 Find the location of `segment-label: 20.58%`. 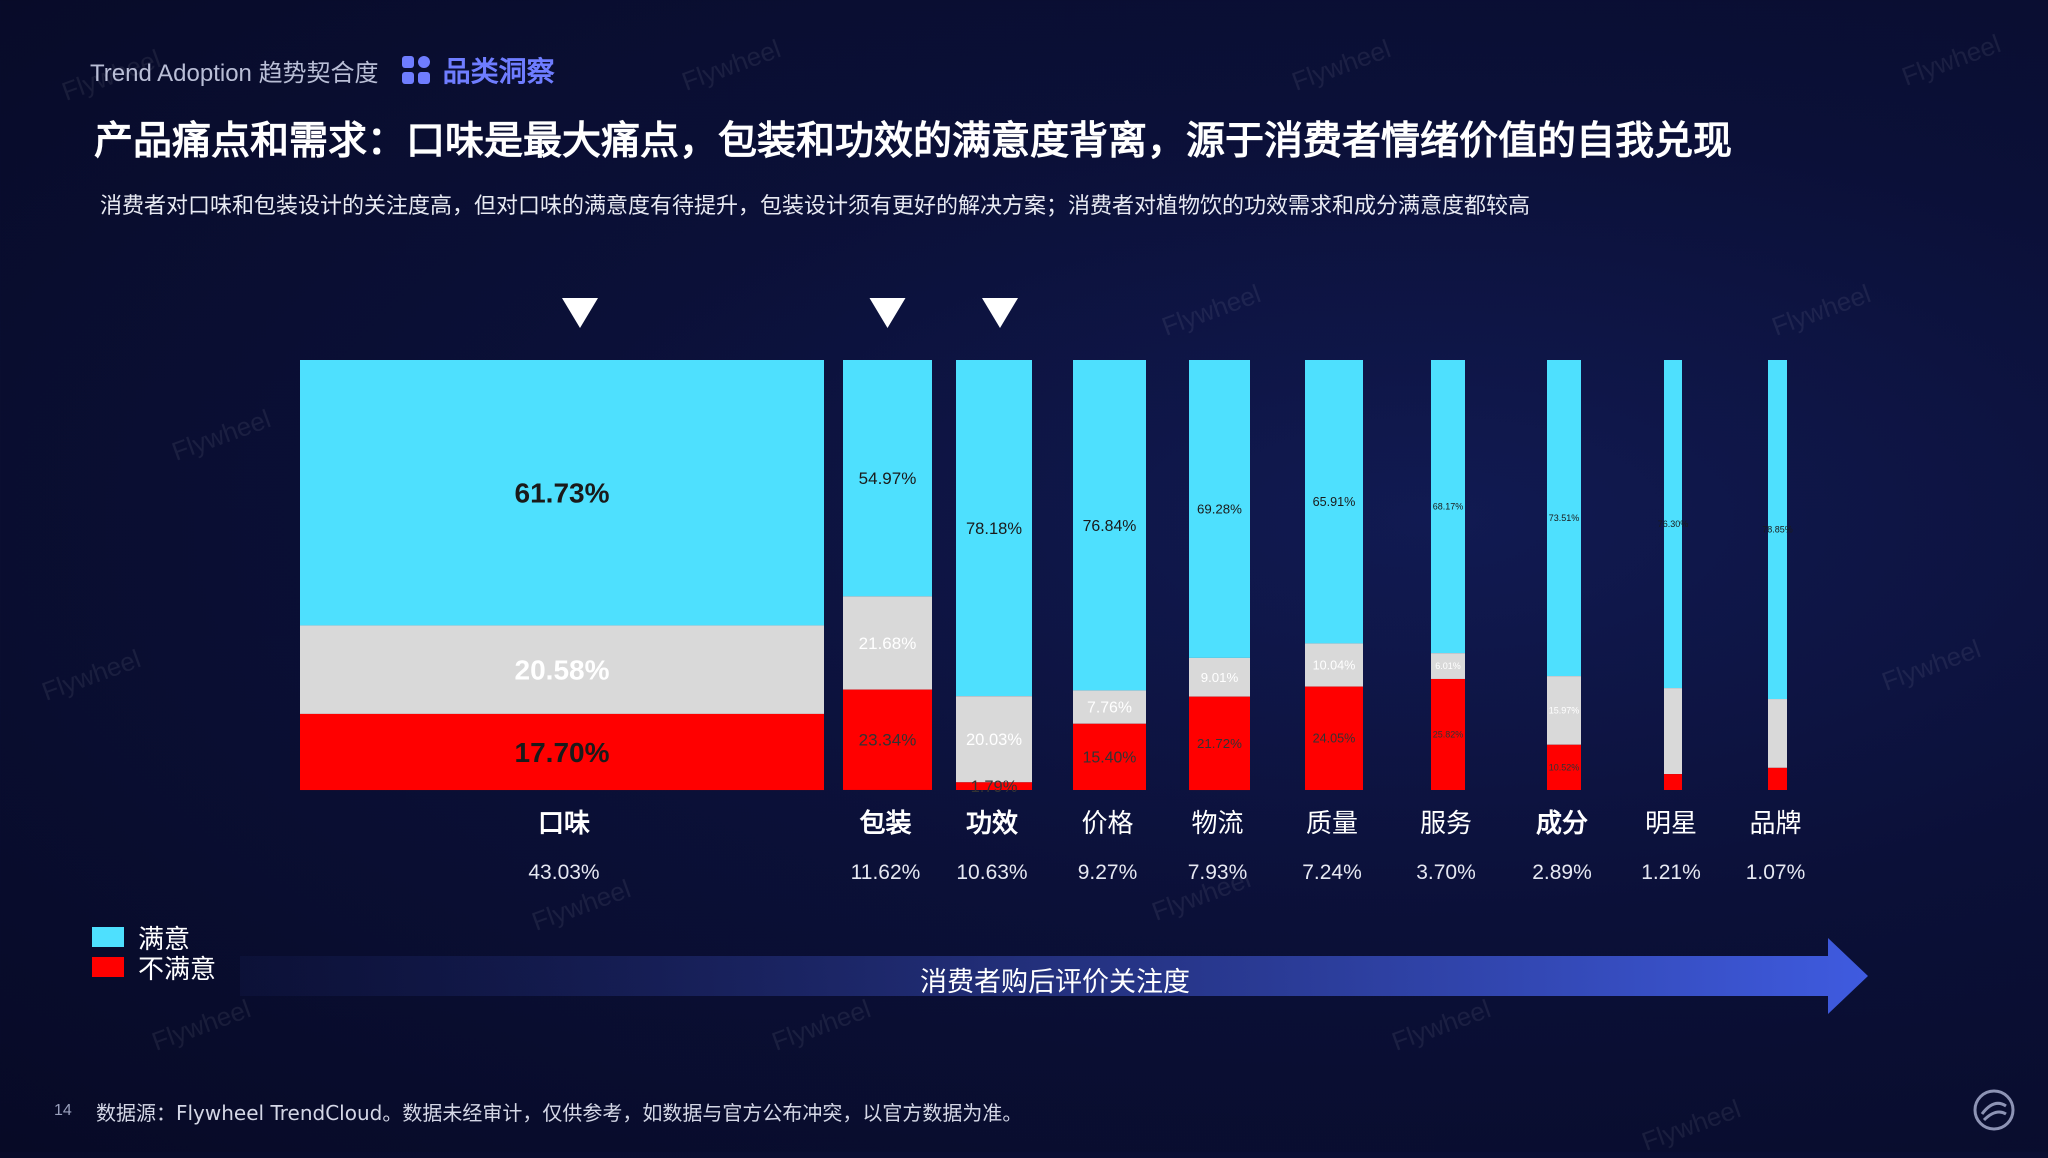

segment-label: 20.58% is located at coordinates (562, 669).